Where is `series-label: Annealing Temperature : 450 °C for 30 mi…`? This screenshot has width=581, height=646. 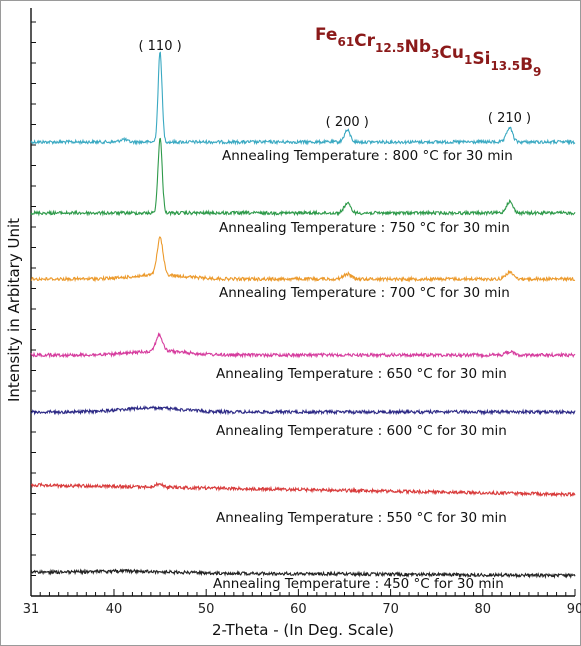
series-label: Annealing Temperature : 450 °C for 30 mi… is located at coordinates (358, 584).